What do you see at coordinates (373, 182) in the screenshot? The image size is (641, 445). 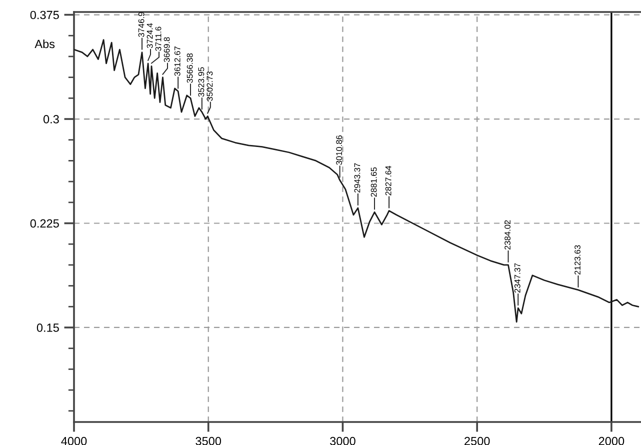 I see `annotation: 2881.65` at bounding box center [373, 182].